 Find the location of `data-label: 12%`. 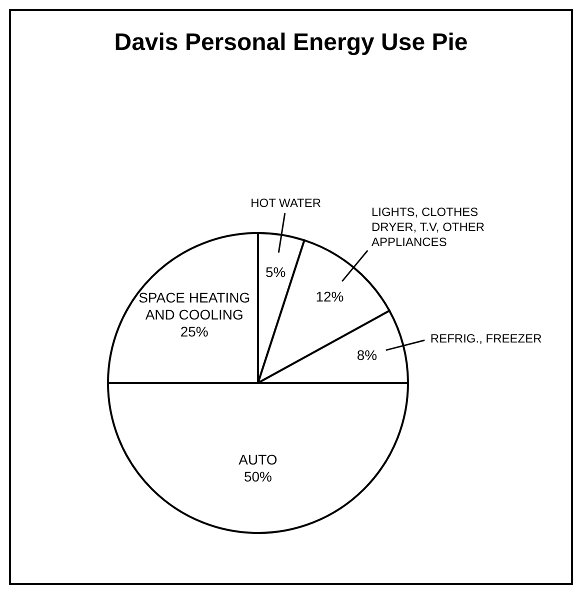

data-label: 12% is located at coordinates (330, 296).